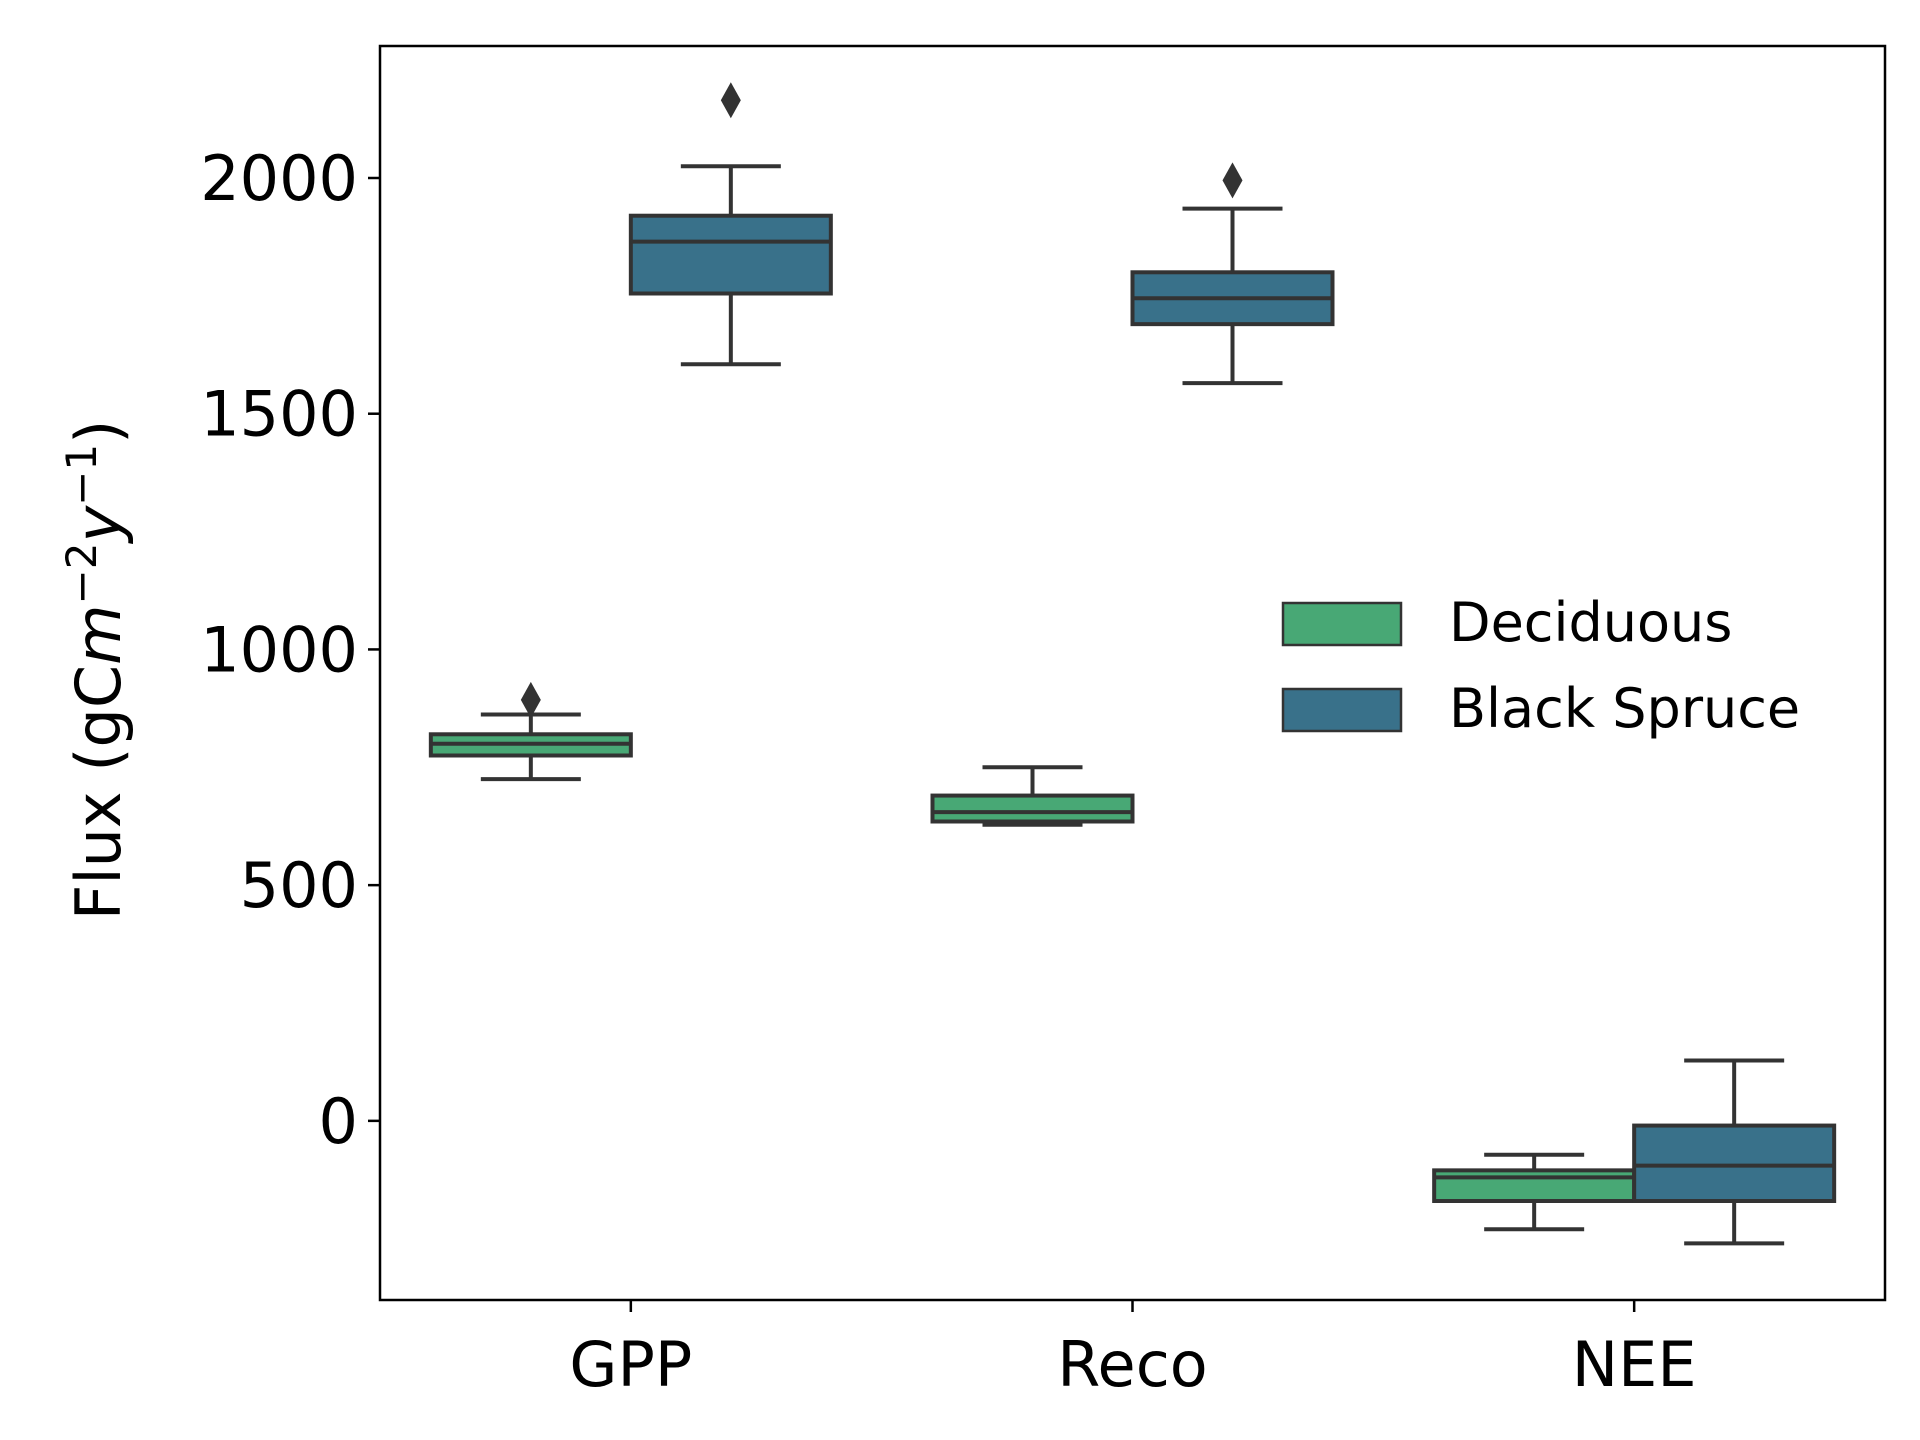 This screenshot has height=1440, width=1920. What do you see at coordinates (1590, 622) in the screenshot?
I see `legend-label-deciduous: Deciduous` at bounding box center [1590, 622].